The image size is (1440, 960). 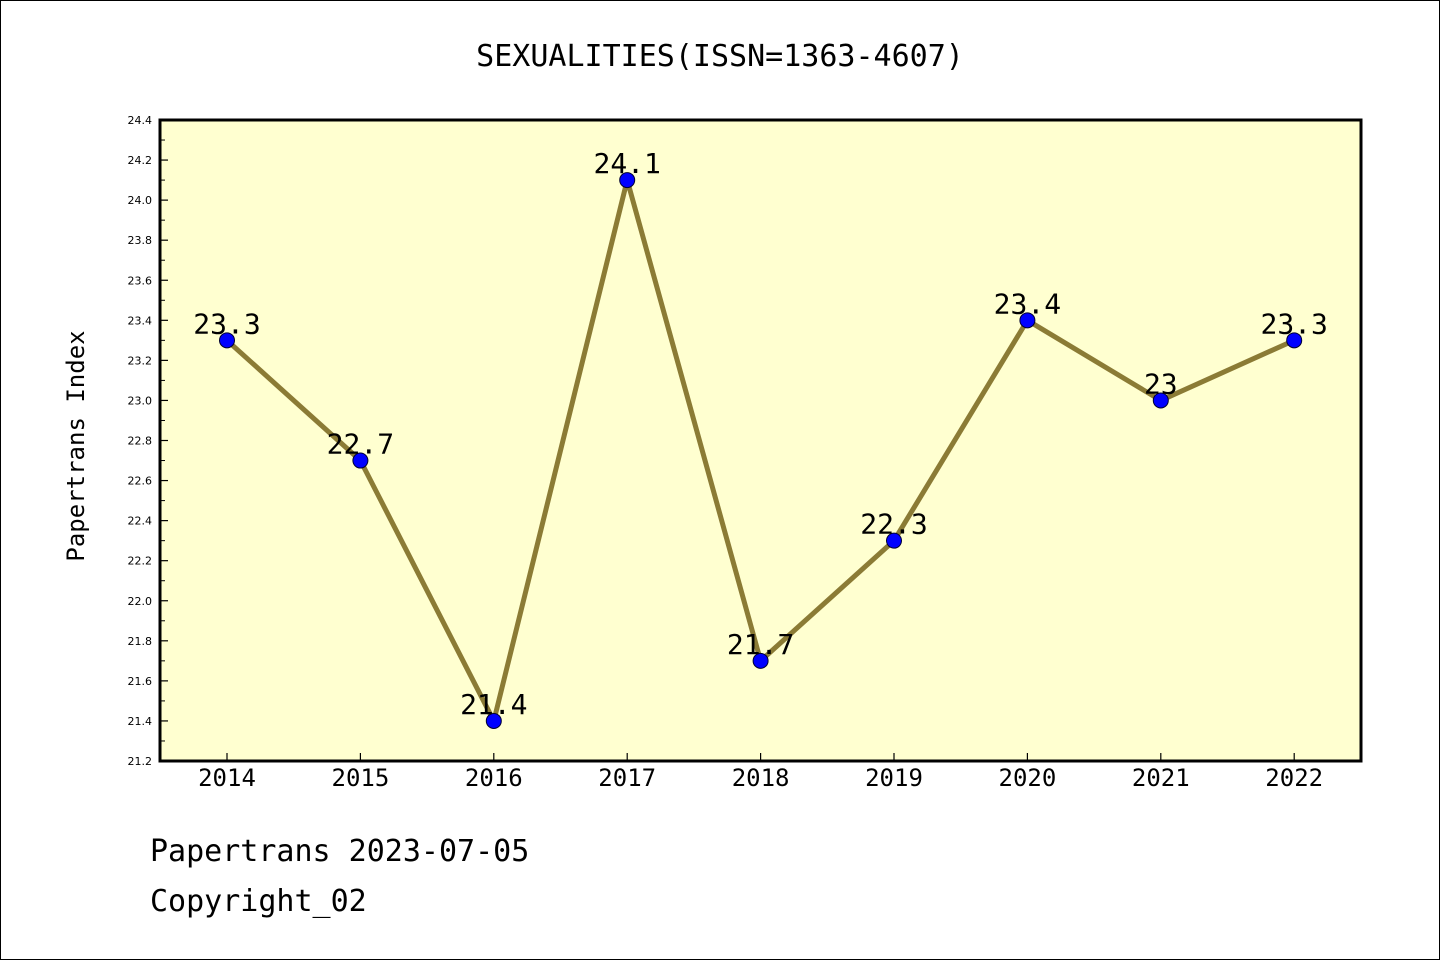 I want to click on y-tick-label: 21.8, so click(x=140, y=641).